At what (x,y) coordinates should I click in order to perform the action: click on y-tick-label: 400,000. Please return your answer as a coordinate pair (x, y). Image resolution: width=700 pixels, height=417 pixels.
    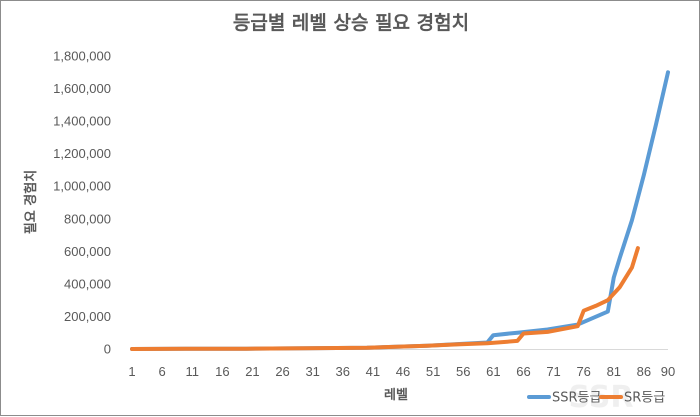
    Looking at the image, I should click on (87, 283).